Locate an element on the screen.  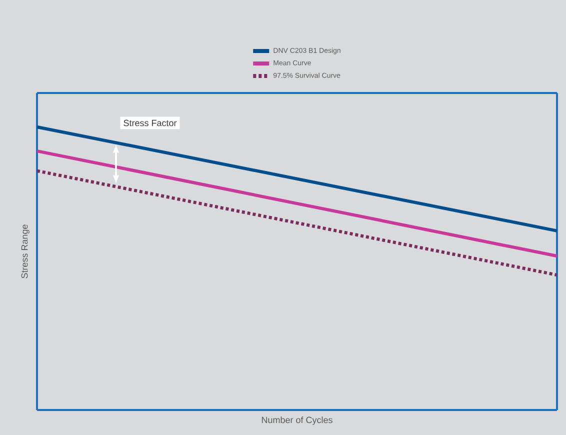
x-axis-title: Number of Cycles is located at coordinates (297, 420).